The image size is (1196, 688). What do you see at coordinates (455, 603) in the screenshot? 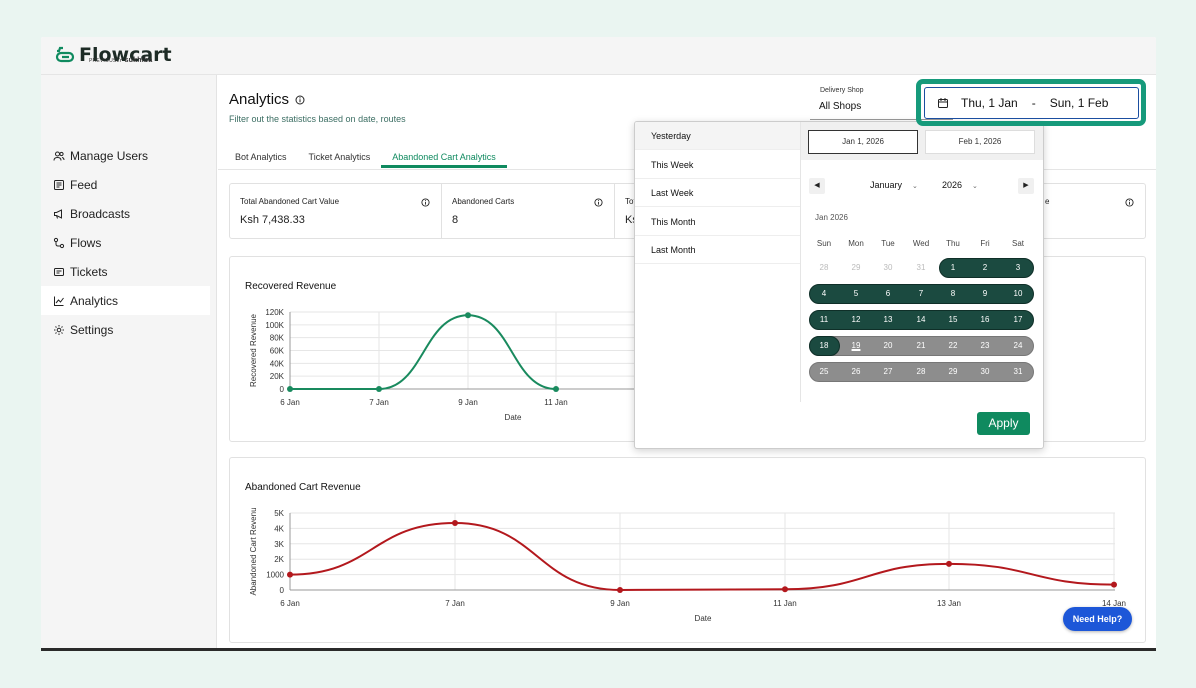
I see `x-tick-label: 7 Jan` at bounding box center [455, 603].